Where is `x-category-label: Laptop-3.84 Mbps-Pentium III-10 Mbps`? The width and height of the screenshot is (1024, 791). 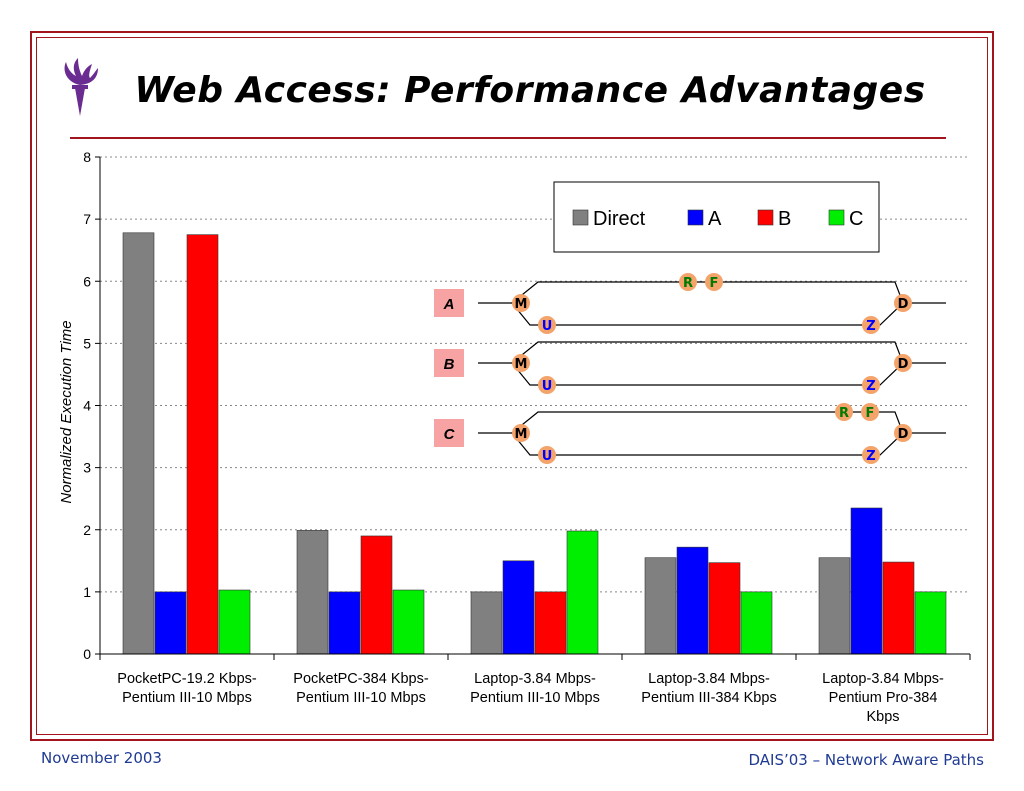 x-category-label: Laptop-3.84 Mbps-Pentium III-10 Mbps is located at coordinates (535, 688).